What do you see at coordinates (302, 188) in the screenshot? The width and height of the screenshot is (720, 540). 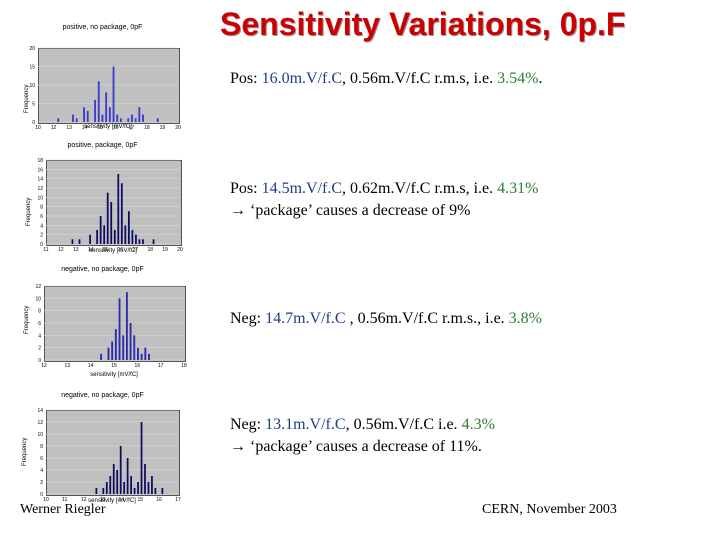 I see `note-mean: 14.5m.V/f.C` at bounding box center [302, 188].